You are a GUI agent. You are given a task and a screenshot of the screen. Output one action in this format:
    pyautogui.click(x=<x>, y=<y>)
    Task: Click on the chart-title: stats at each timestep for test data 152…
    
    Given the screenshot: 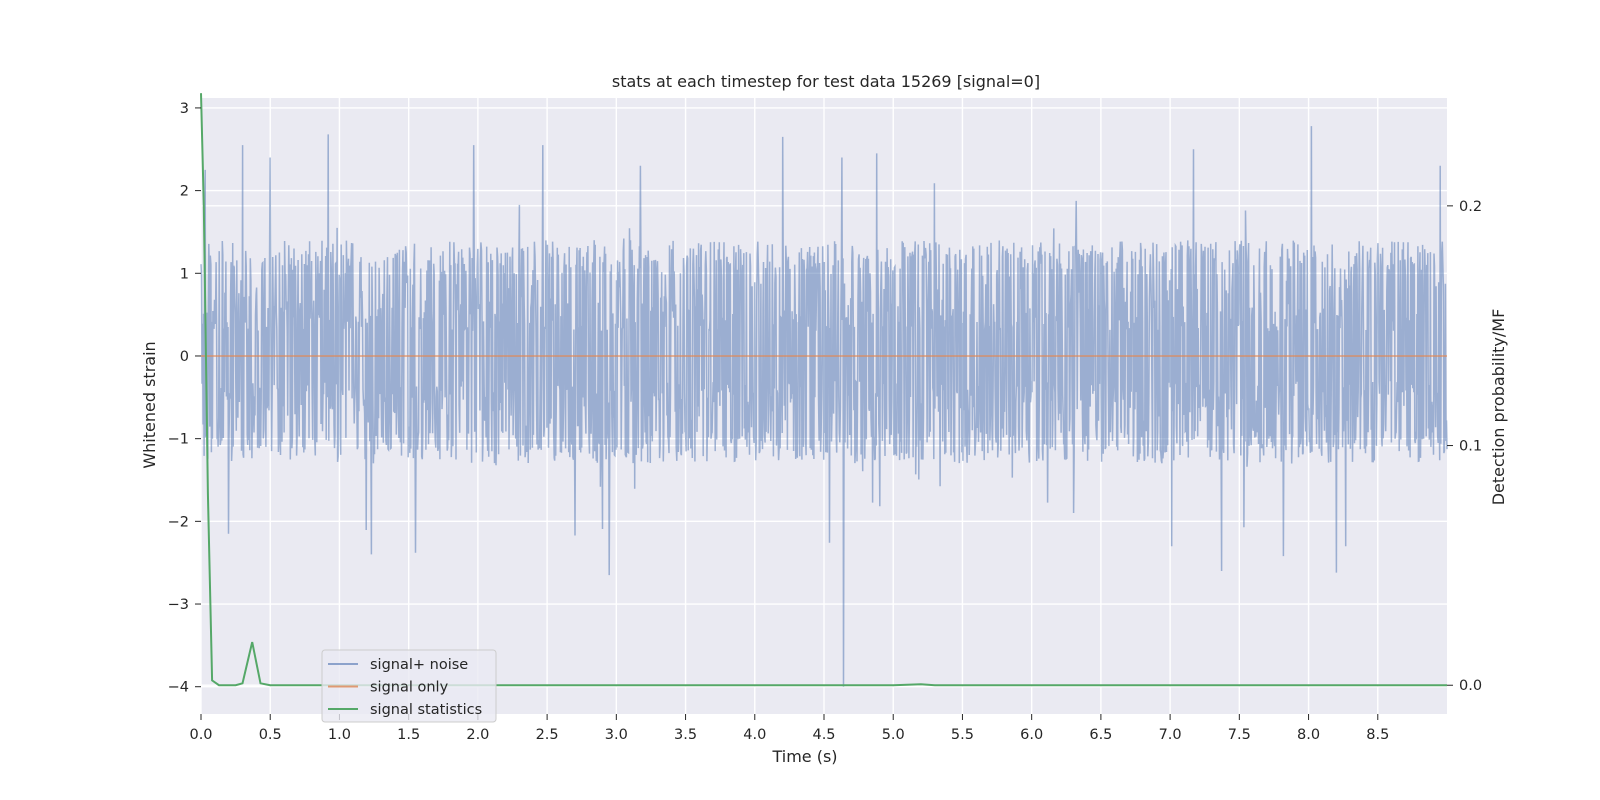 What is the action you would take?
    pyautogui.click(x=826, y=81)
    